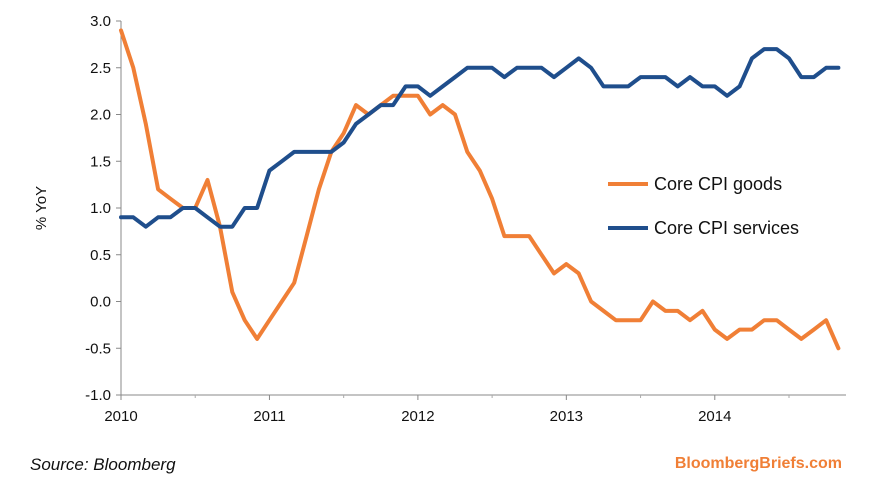  Describe the element at coordinates (100, 68) in the screenshot. I see `y-tick-label: 2.5` at that location.